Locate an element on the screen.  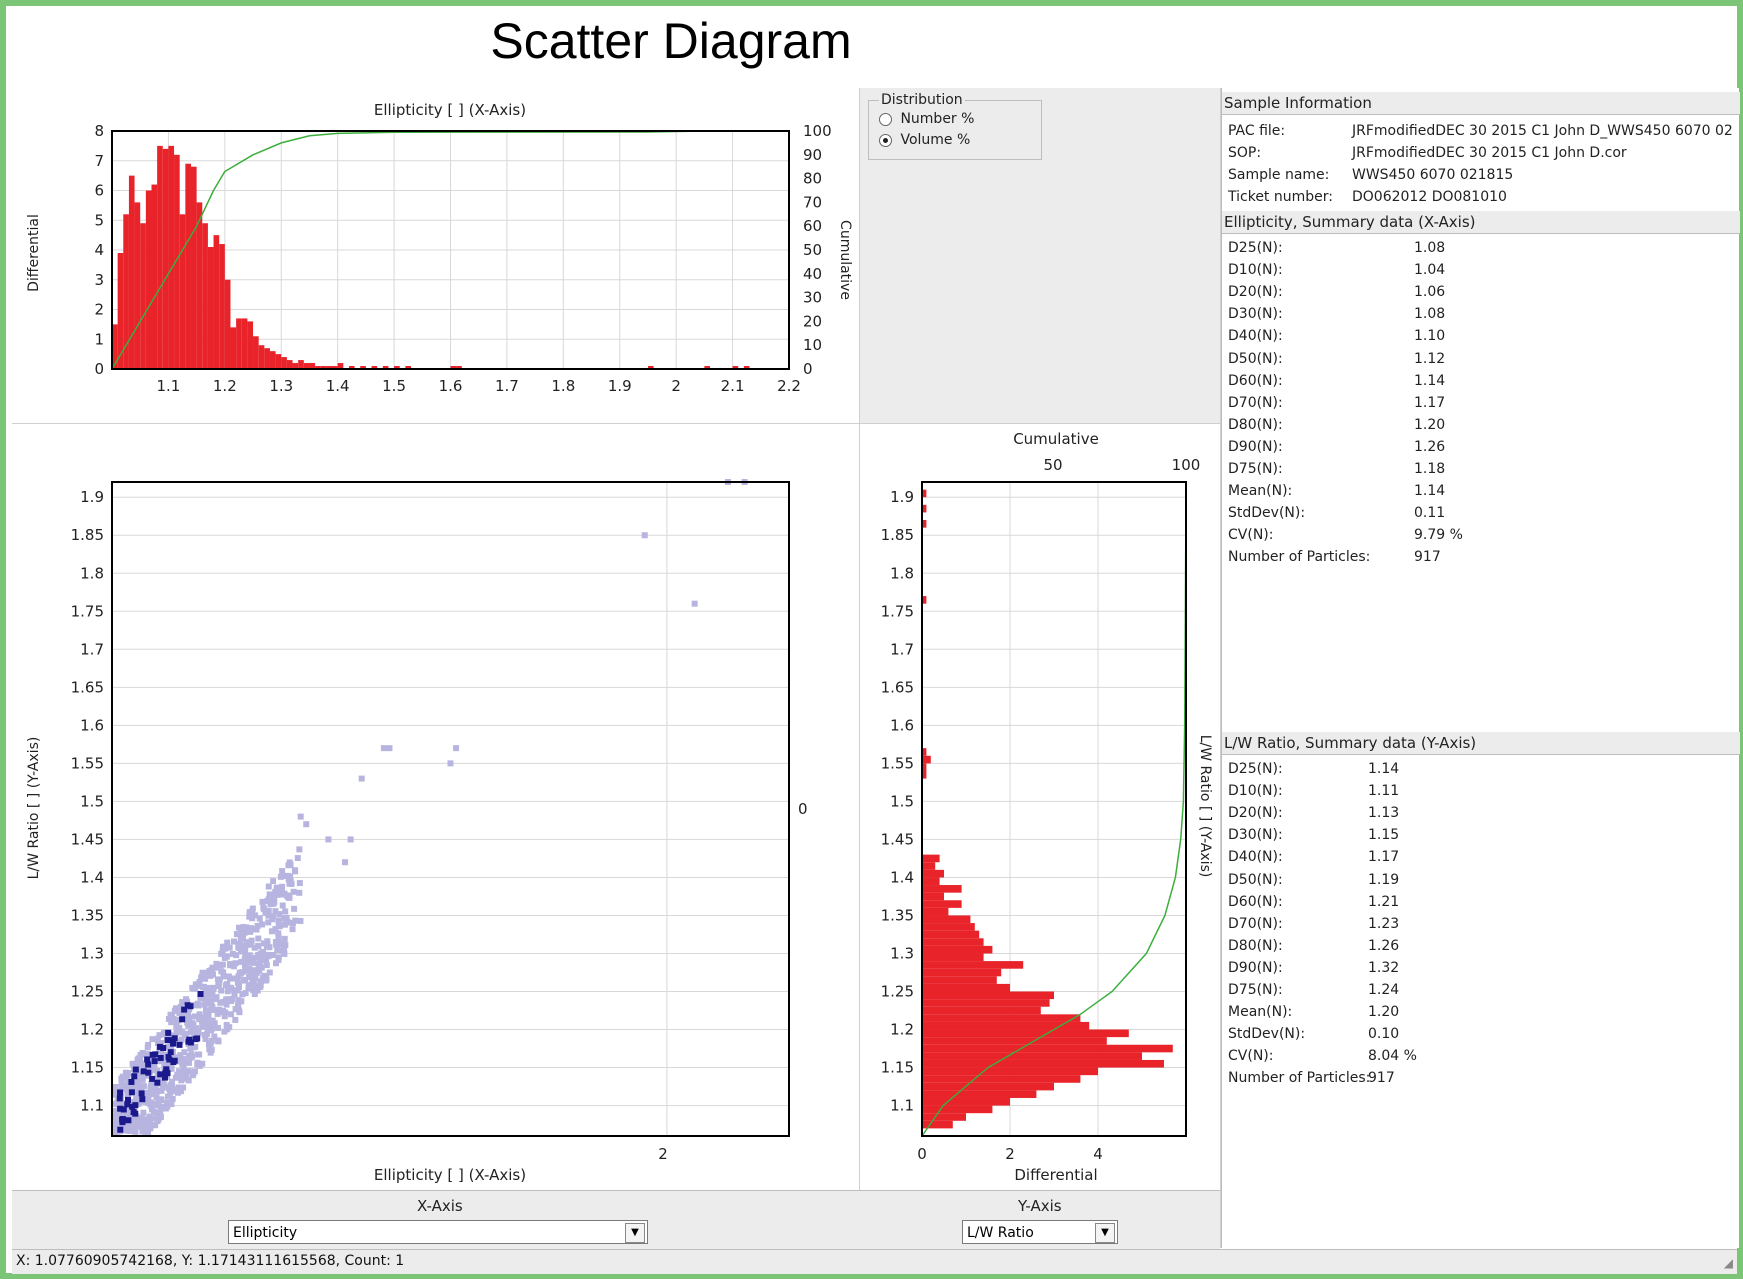
radio-volume: Volume % is located at coordinates (924, 140).